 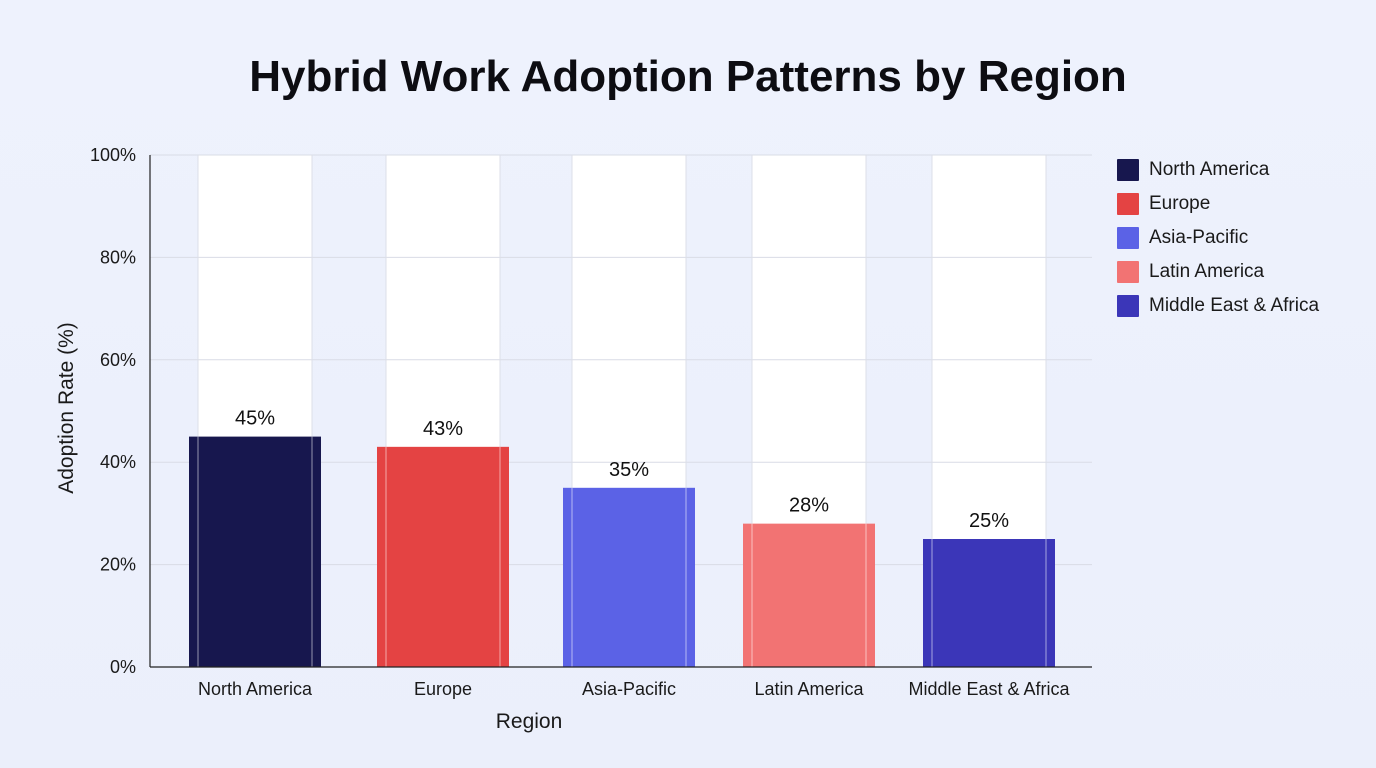 I want to click on y-tick-labels: 0% 20% 40% 60% 80% 100%, so click(x=113, y=411).